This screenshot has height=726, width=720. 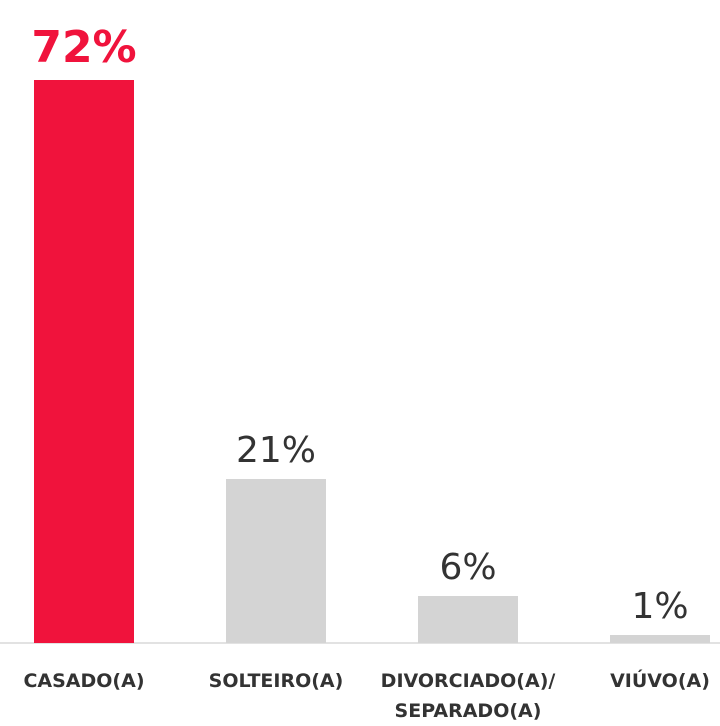 What do you see at coordinates (360, 643) in the screenshot?
I see `baseline` at bounding box center [360, 643].